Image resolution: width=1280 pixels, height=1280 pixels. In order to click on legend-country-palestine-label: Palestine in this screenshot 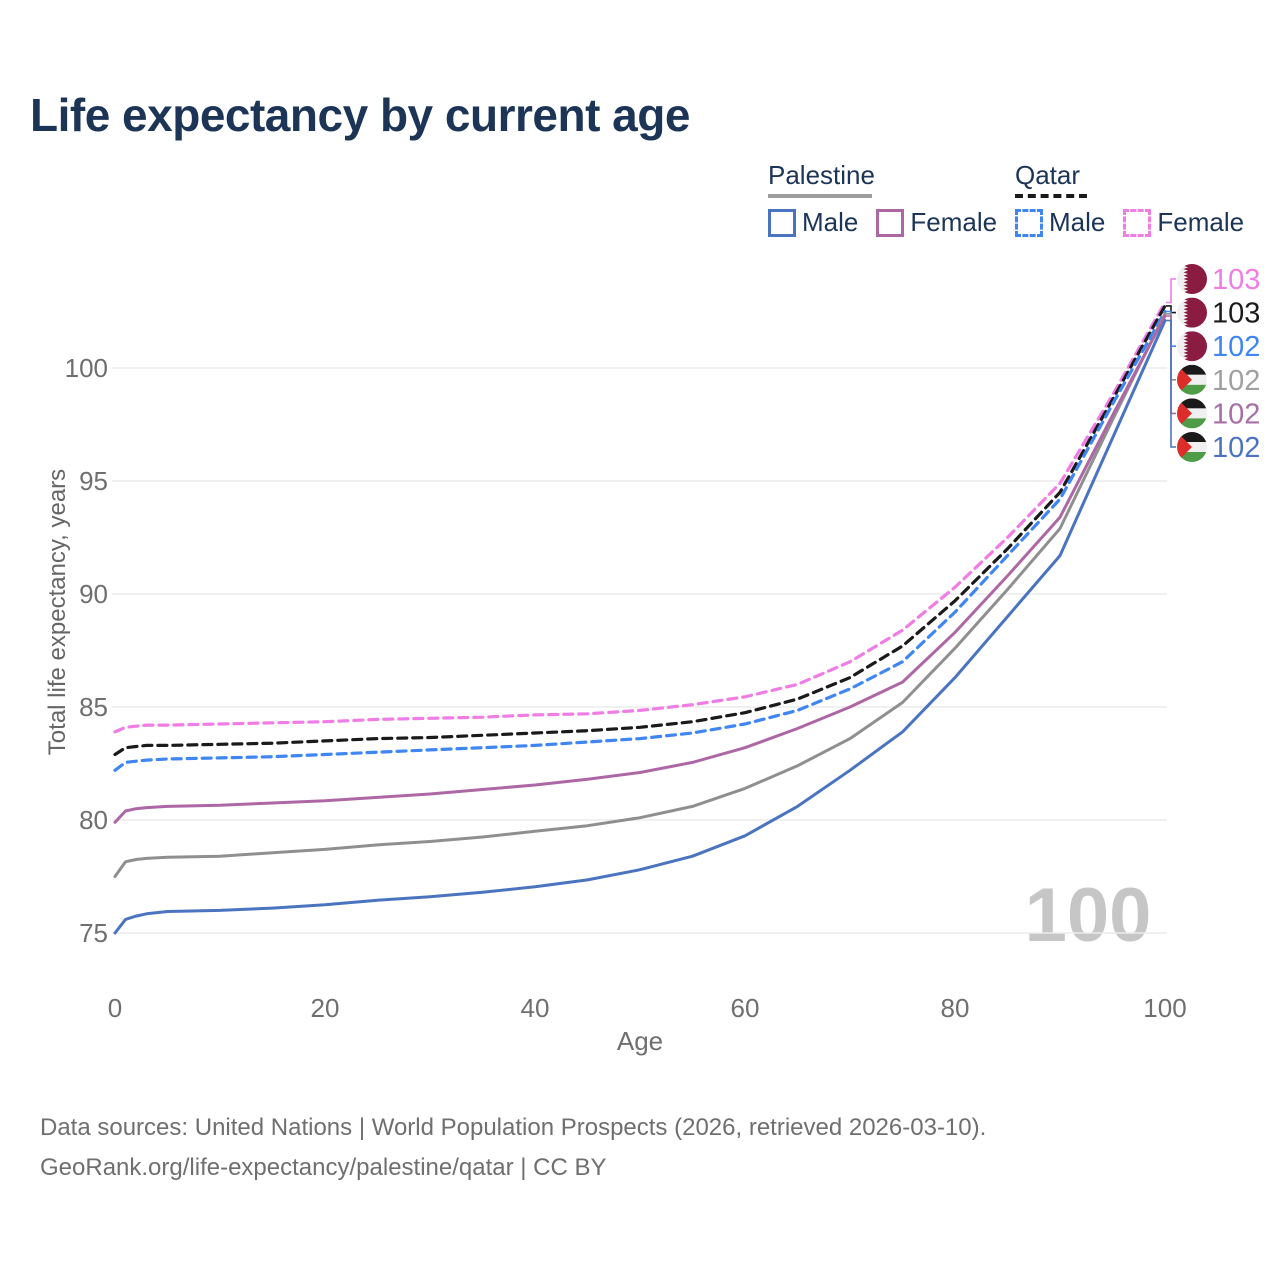, I will do `click(821, 175)`.